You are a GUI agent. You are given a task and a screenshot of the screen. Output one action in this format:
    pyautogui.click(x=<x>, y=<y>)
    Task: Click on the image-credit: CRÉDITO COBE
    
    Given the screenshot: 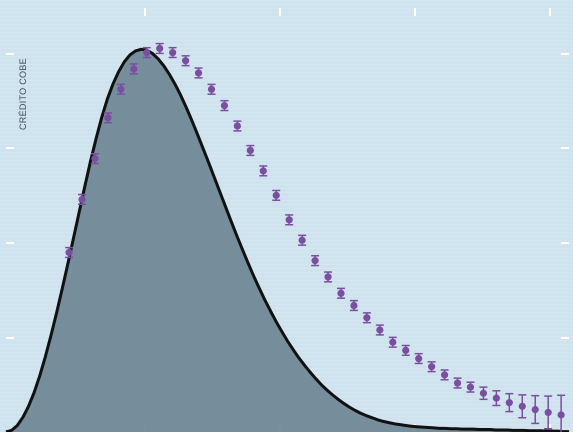 What is the action you would take?
    pyautogui.click(x=23, y=94)
    